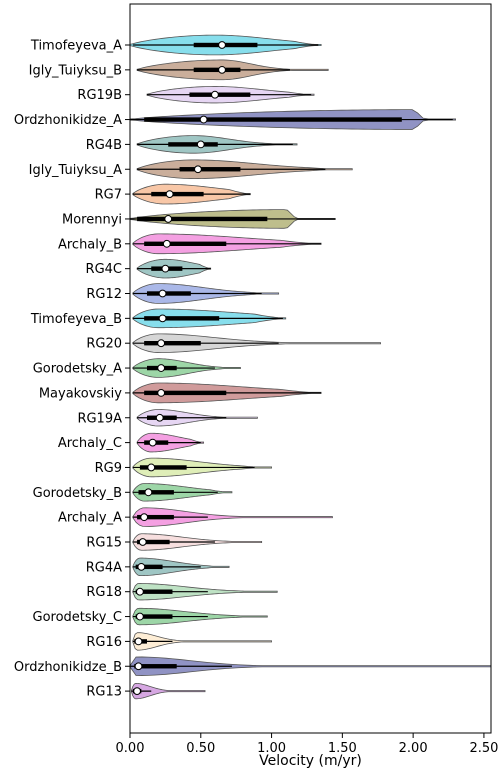  Describe the element at coordinates (130, 748) in the screenshot. I see `x-tick-label: 0.00` at that location.